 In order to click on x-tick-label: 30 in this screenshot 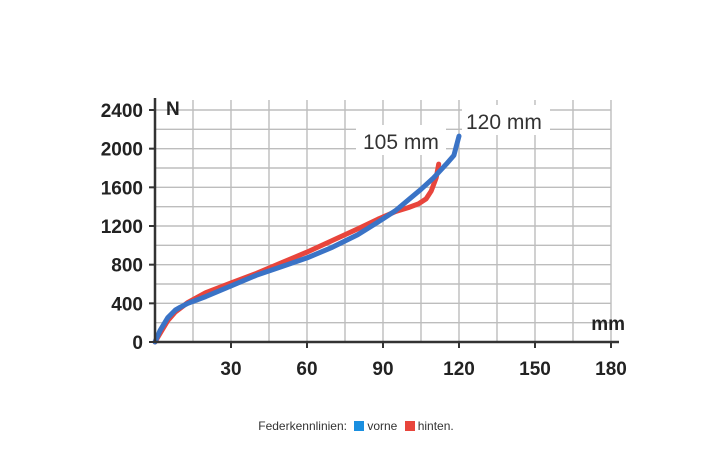, I will do `click(230, 369)`.